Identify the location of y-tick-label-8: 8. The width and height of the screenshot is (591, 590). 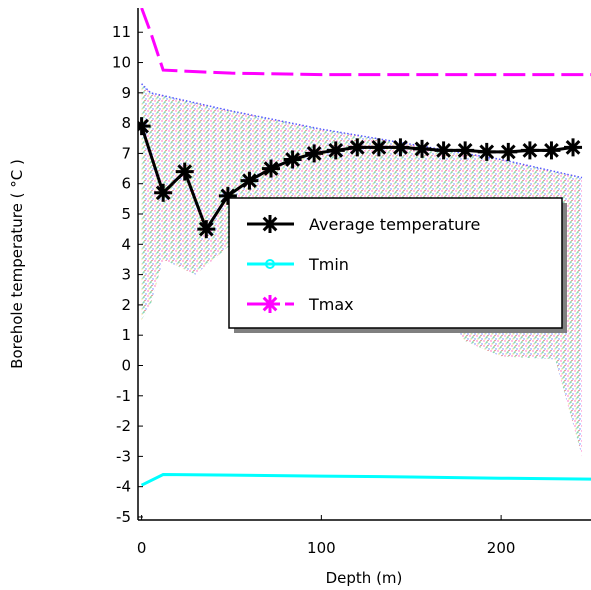
(126, 123).